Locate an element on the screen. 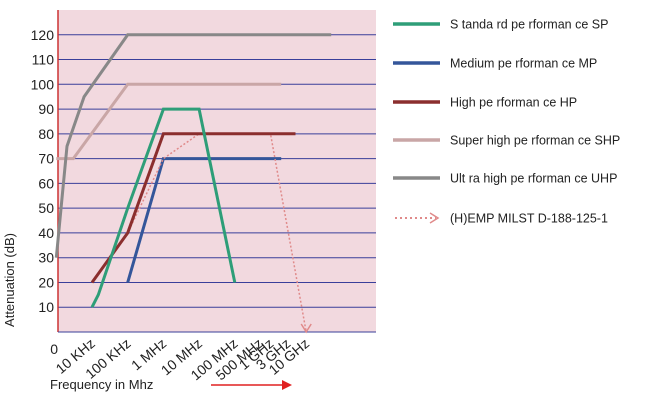 The width and height of the screenshot is (649, 396). legend-label-5: (H)EMP MILST D-188-125-1 is located at coordinates (529, 219).